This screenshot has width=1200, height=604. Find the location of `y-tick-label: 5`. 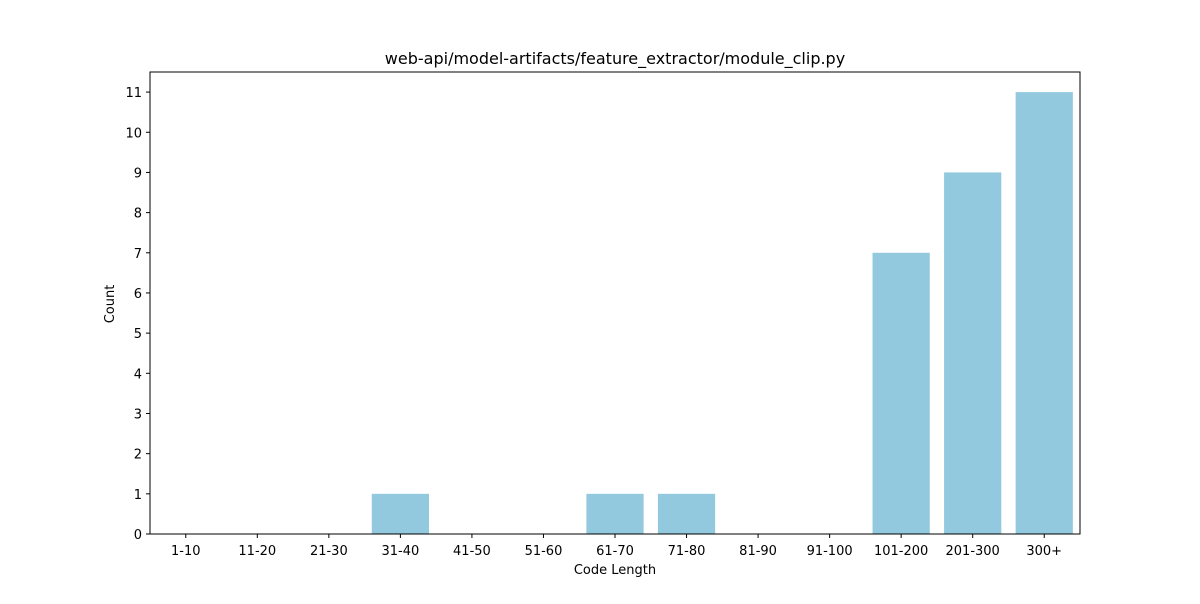

y-tick-label: 5 is located at coordinates (138, 334).